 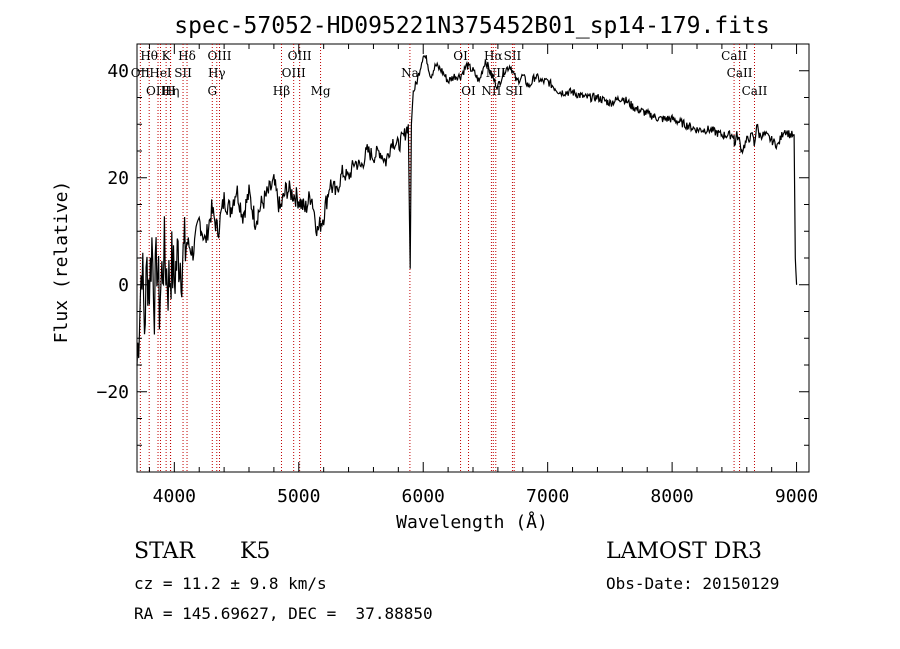 I want to click on emission-line-label: K, so click(x=167, y=56).